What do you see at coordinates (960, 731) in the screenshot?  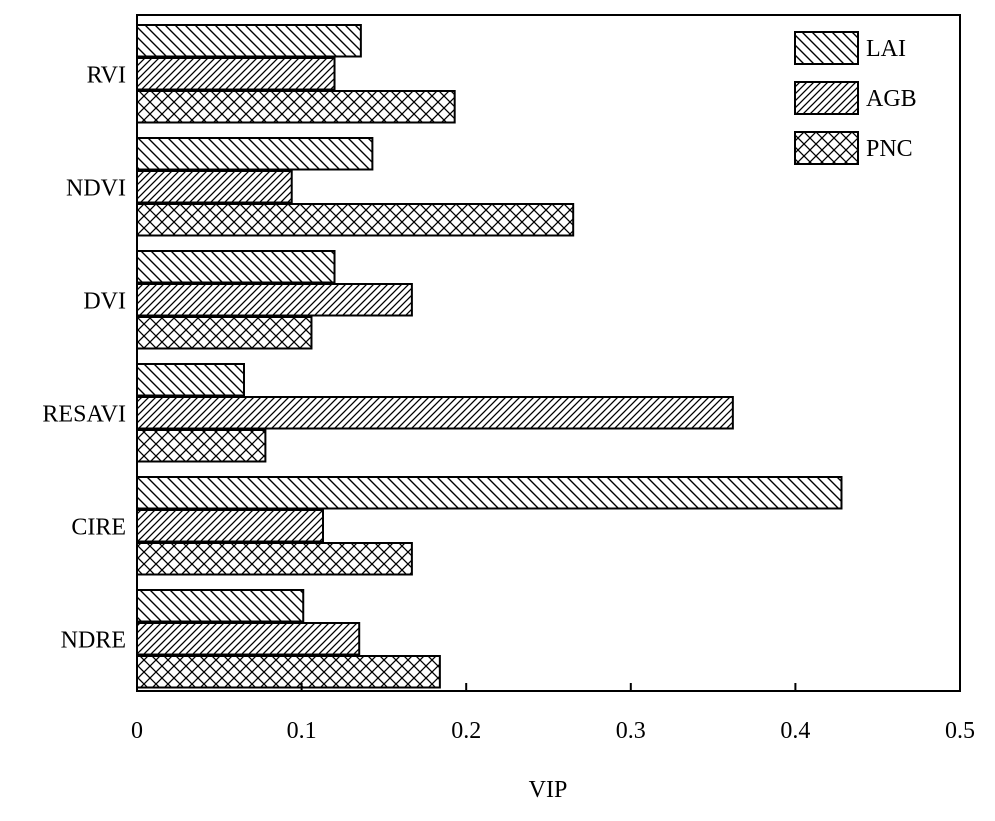 I see `x-tick-label-0-5: 0.5` at bounding box center [960, 731].